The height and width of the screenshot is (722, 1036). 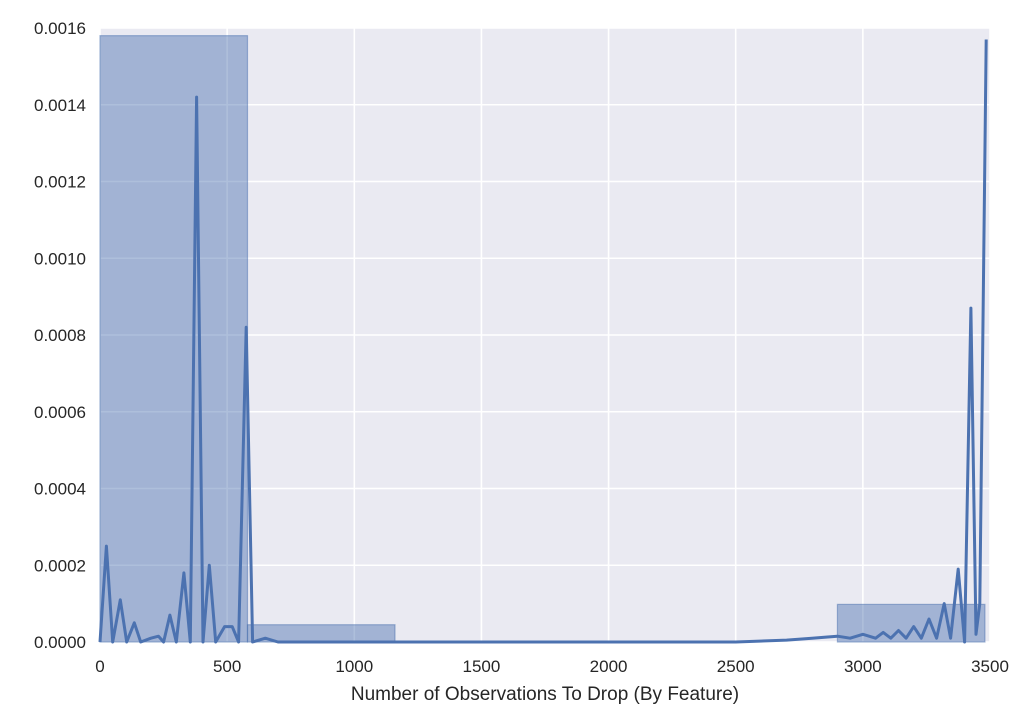 I want to click on y-tick-label: 0.0008, so click(x=60, y=335).